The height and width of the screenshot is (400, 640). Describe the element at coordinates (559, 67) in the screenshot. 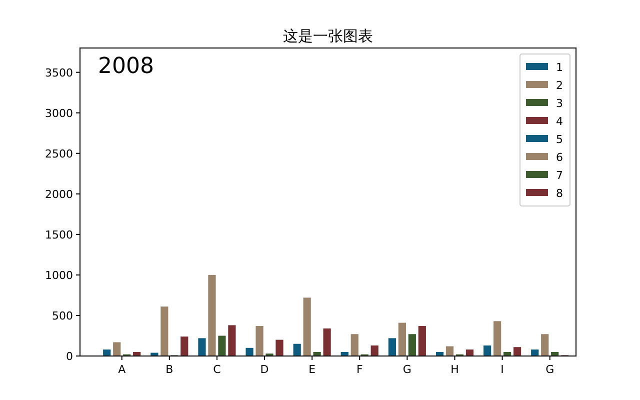

I see `legend-label: 1` at that location.